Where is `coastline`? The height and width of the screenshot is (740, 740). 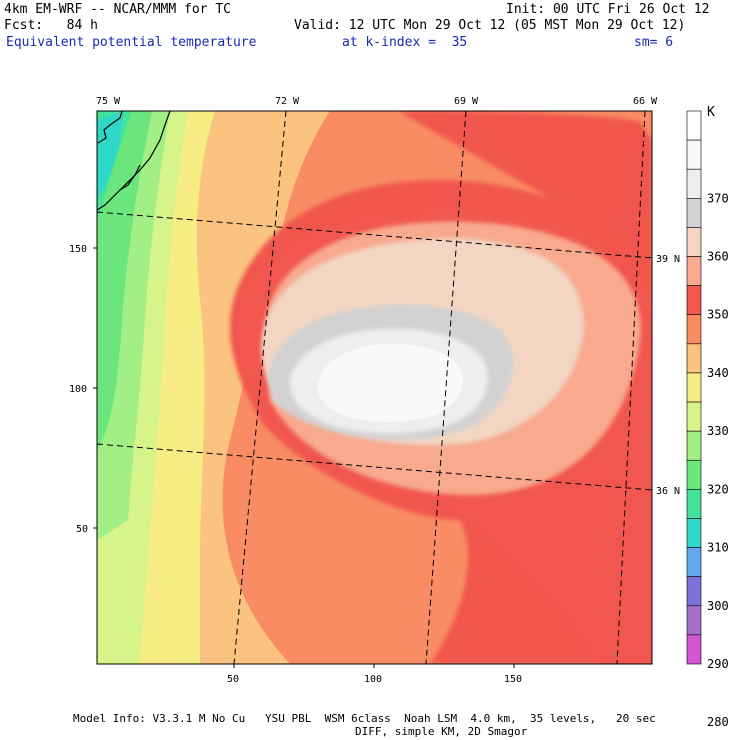
coastline is located at coordinates (133, 160).